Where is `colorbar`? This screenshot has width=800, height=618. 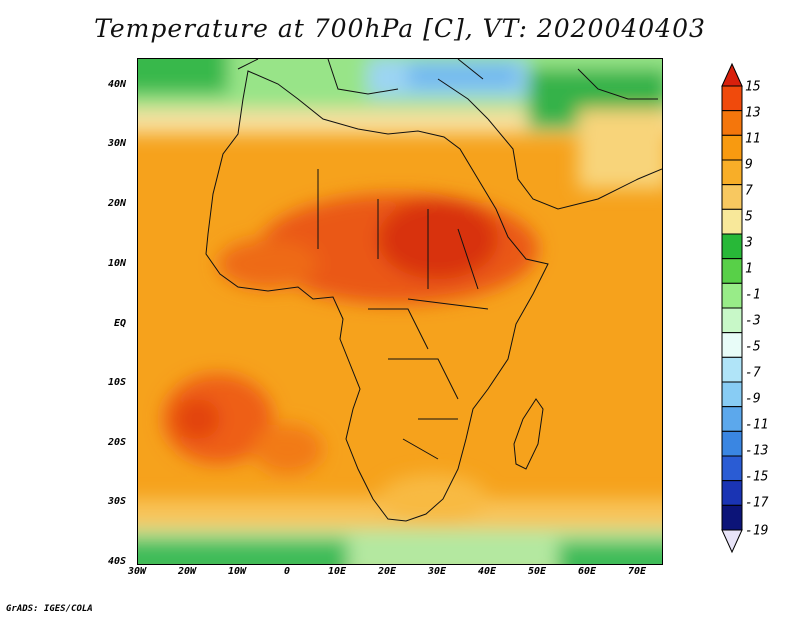
colorbar is located at coordinates (732, 308).